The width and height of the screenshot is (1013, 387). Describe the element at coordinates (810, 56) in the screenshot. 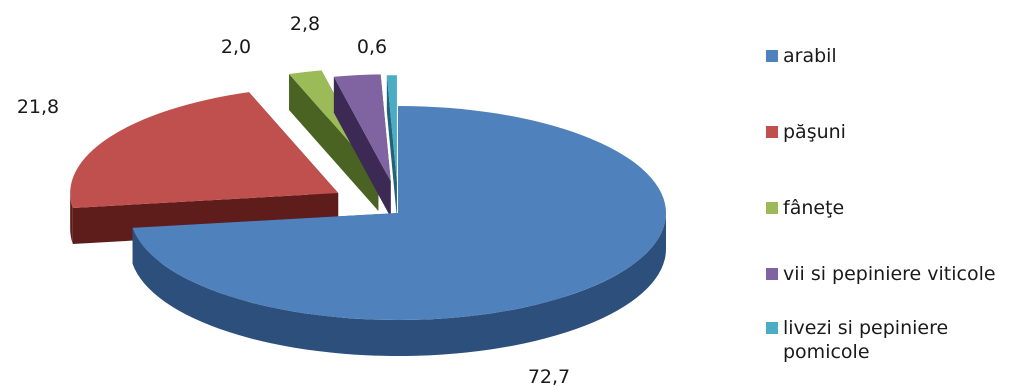

I see `legend-label-arabil: arabil` at that location.